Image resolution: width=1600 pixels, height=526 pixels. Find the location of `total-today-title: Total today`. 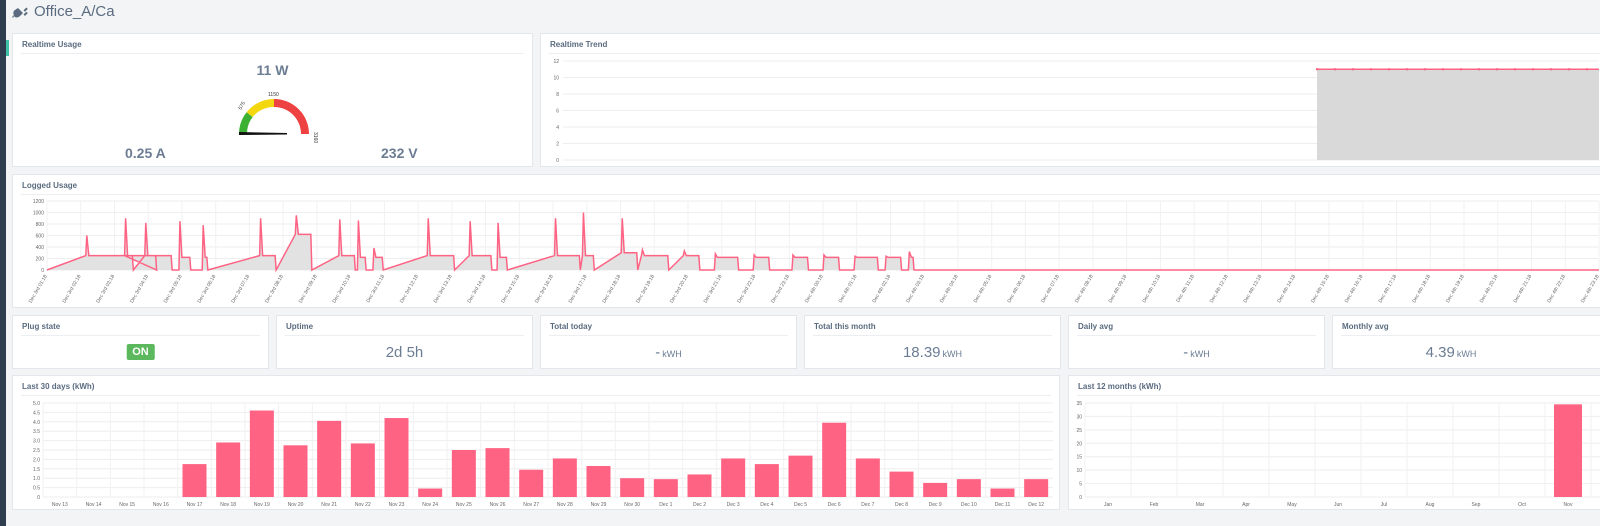

total-today-title: Total today is located at coordinates (571, 326).